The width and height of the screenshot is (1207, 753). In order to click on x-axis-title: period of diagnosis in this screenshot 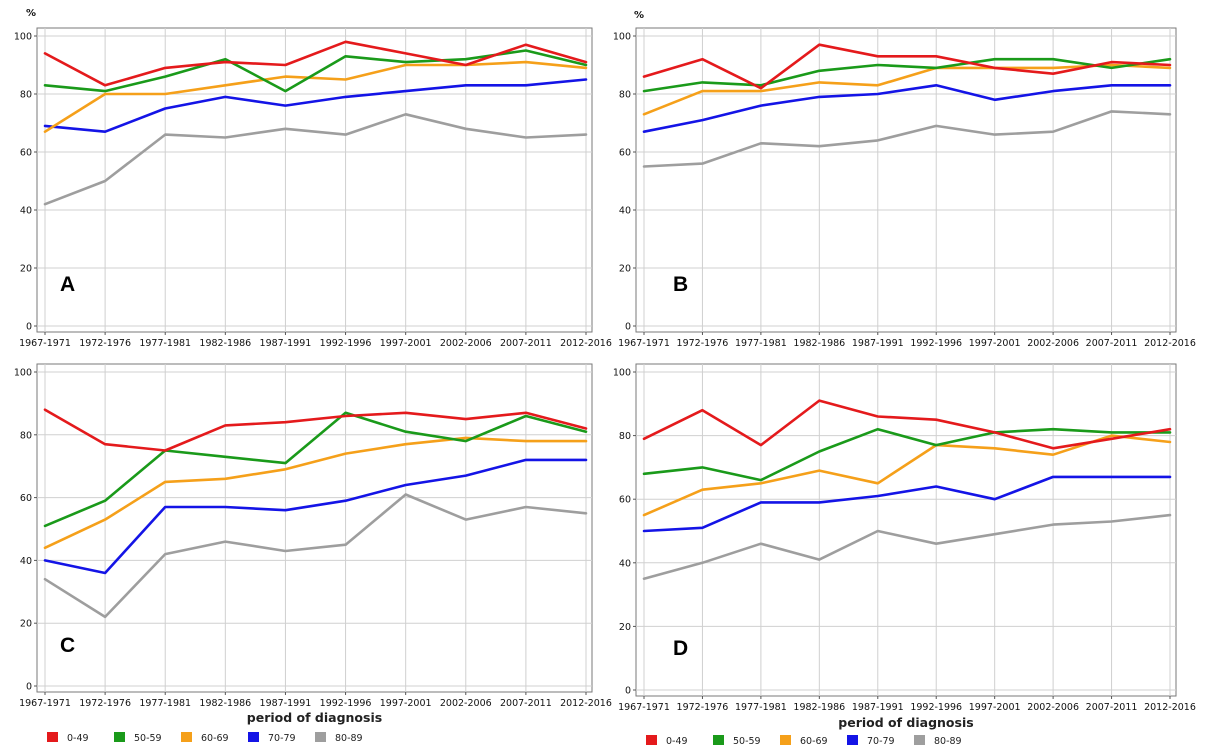, I will do `click(905, 722)`.